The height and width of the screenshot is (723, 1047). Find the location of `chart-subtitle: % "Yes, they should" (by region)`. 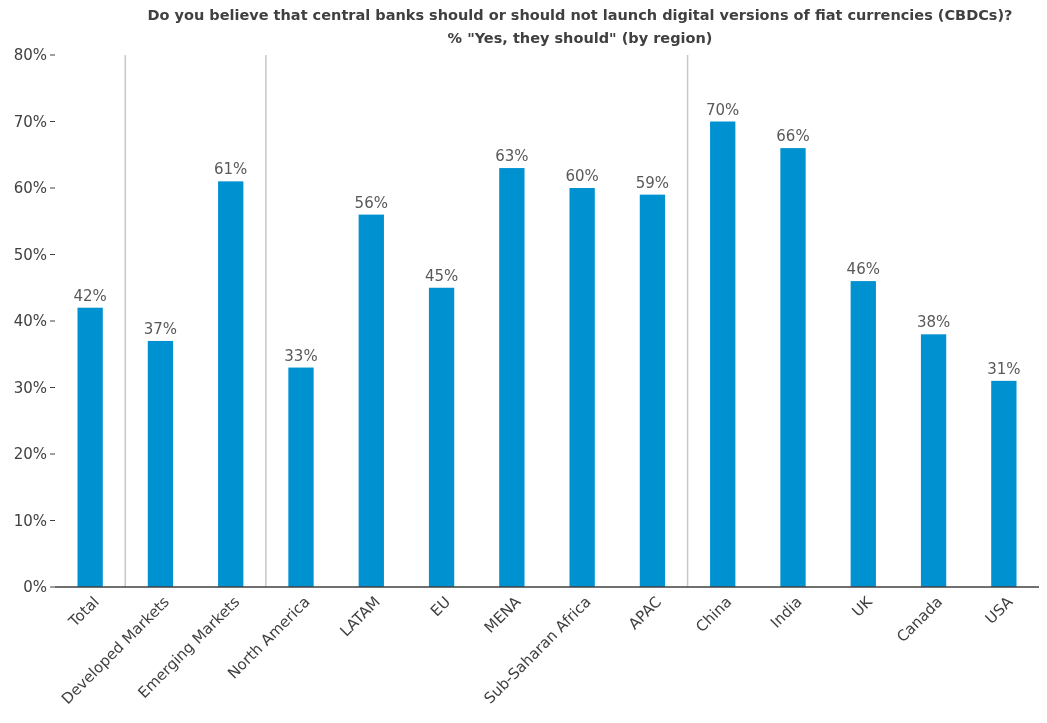

chart-subtitle: % "Yes, they should" (by region) is located at coordinates (580, 38).